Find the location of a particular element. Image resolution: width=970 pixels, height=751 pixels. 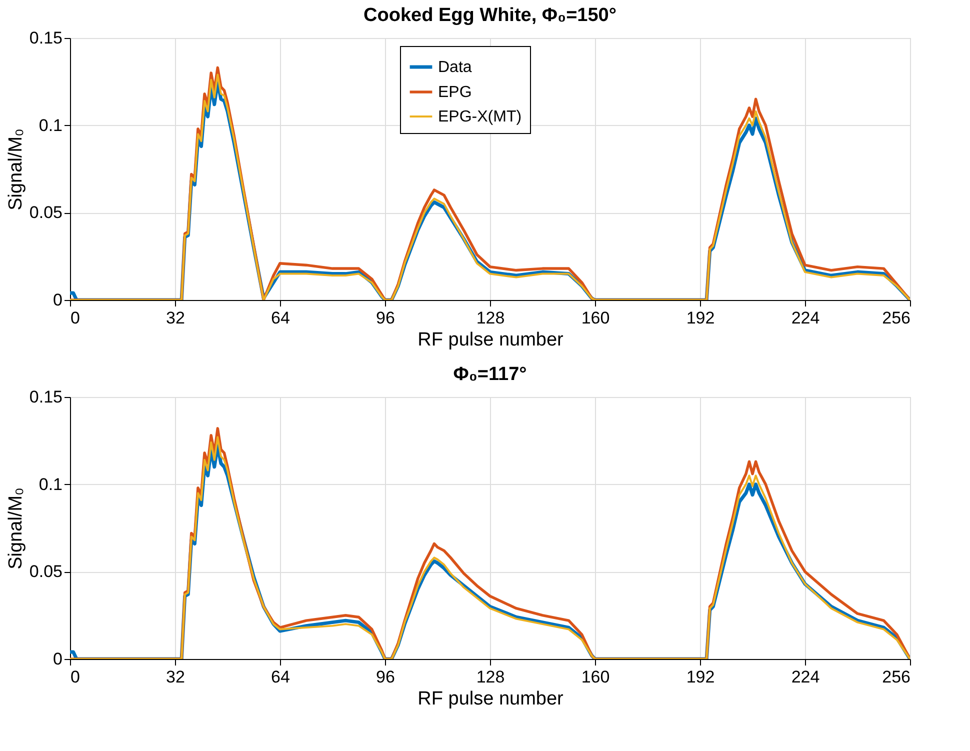

chart-title: Cooked Egg White, Φ₀=150° is located at coordinates (490, 15).